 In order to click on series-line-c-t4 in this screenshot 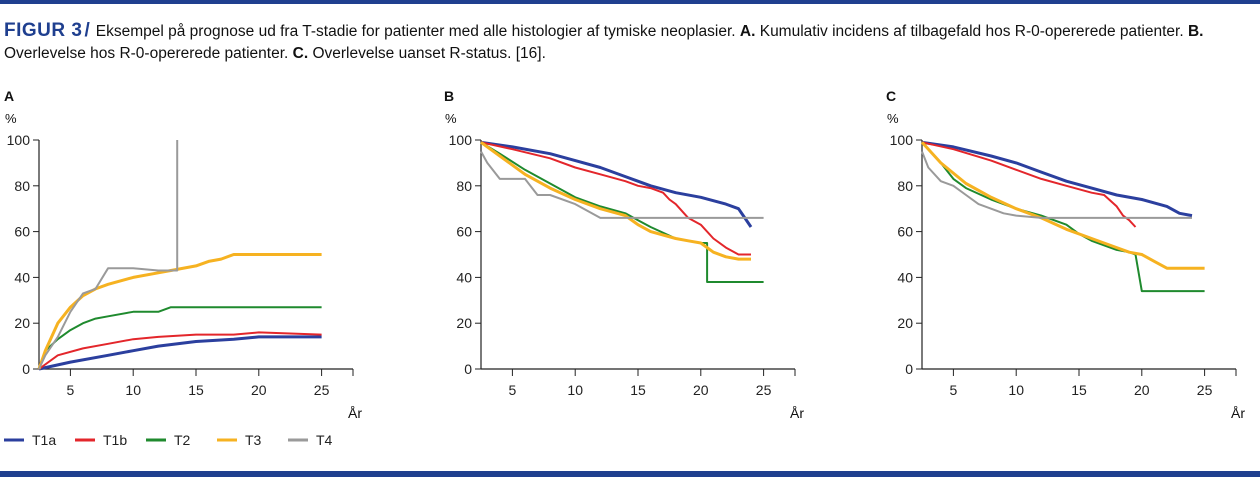, I will do `click(1056, 185)`.